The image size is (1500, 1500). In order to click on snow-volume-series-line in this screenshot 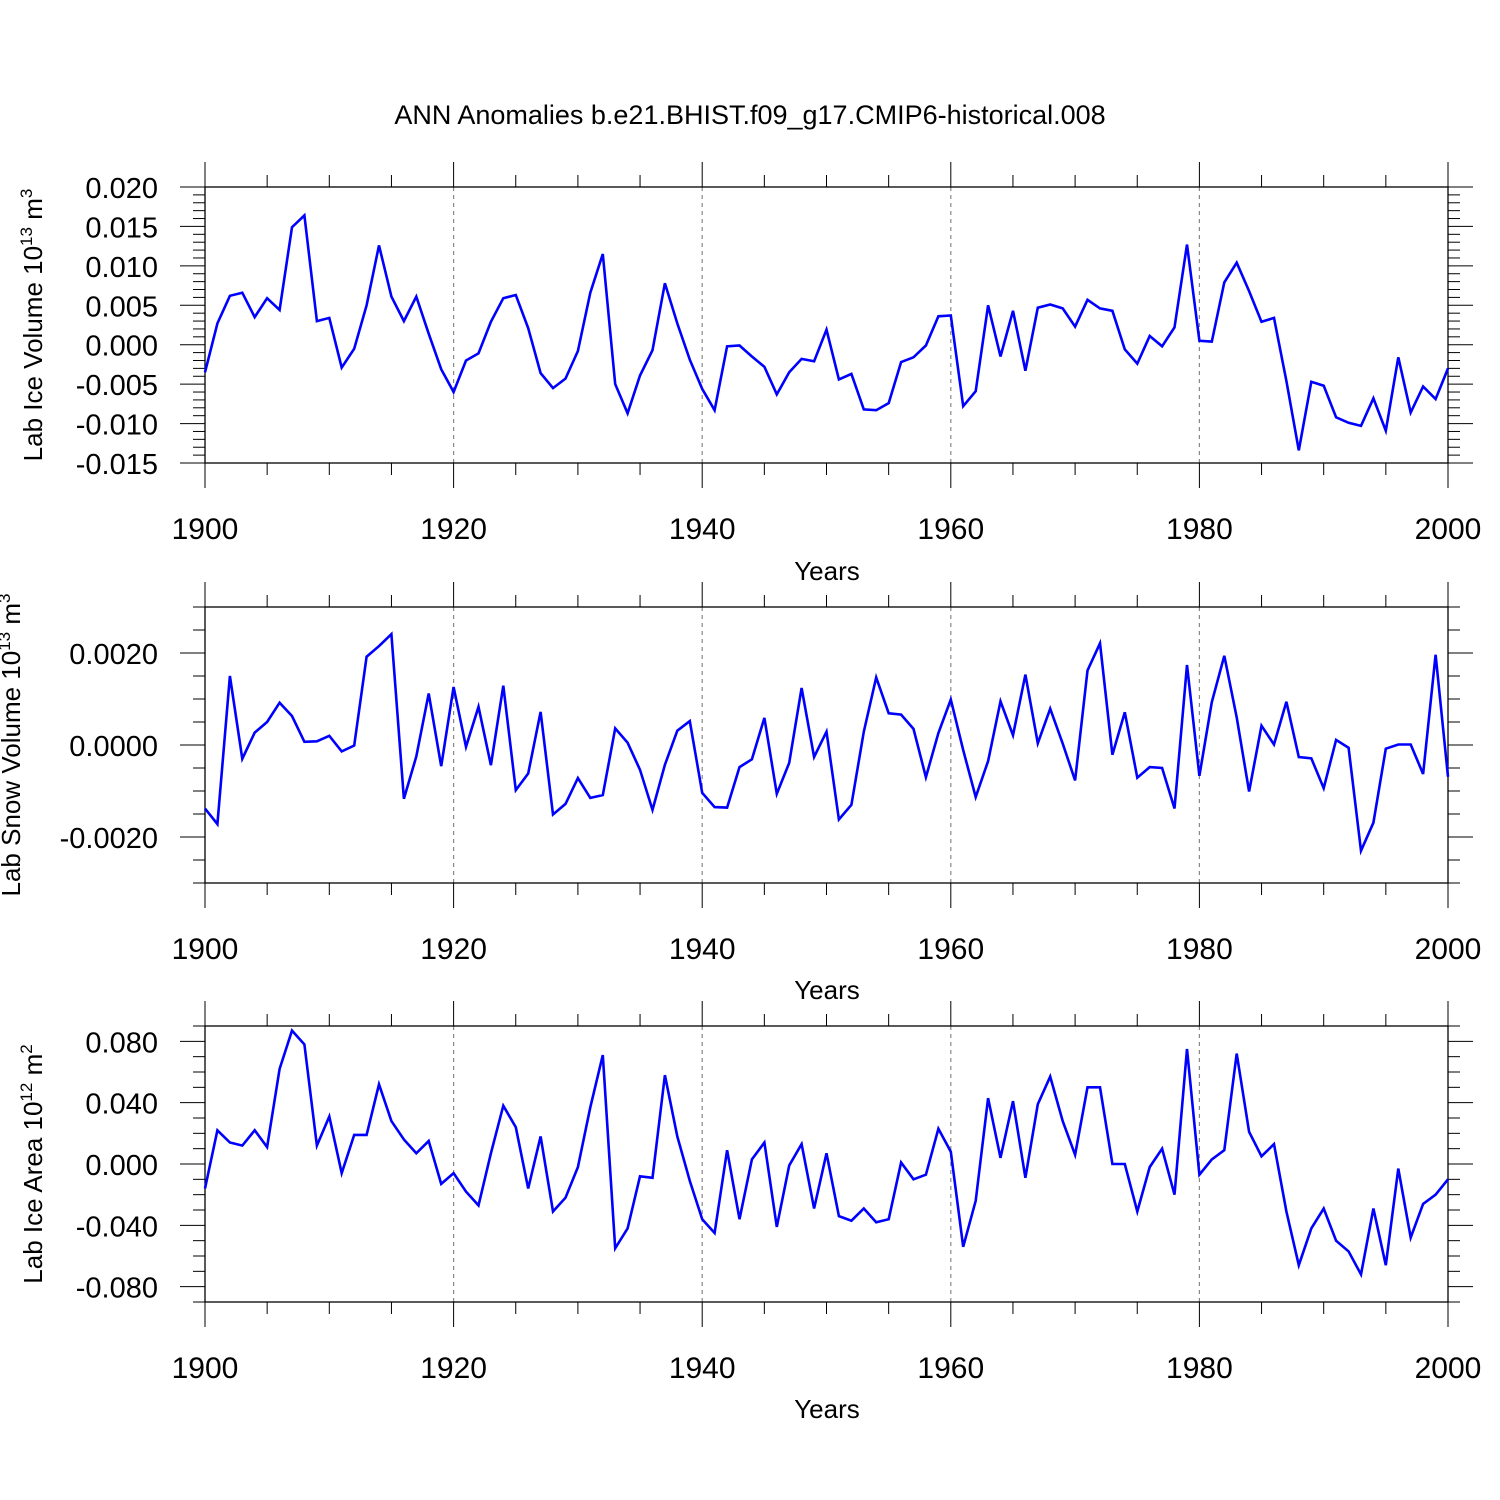, I will do `click(826, 743)`.